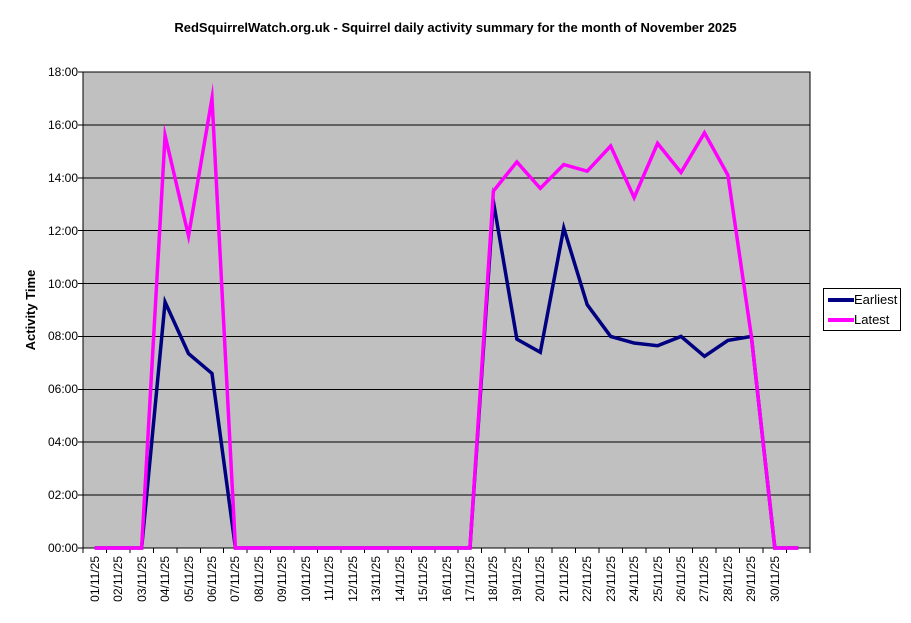 This screenshot has width=911, height=623. Describe the element at coordinates (94, 579) in the screenshot. I see `x-tick-label: 01/11/25` at that location.